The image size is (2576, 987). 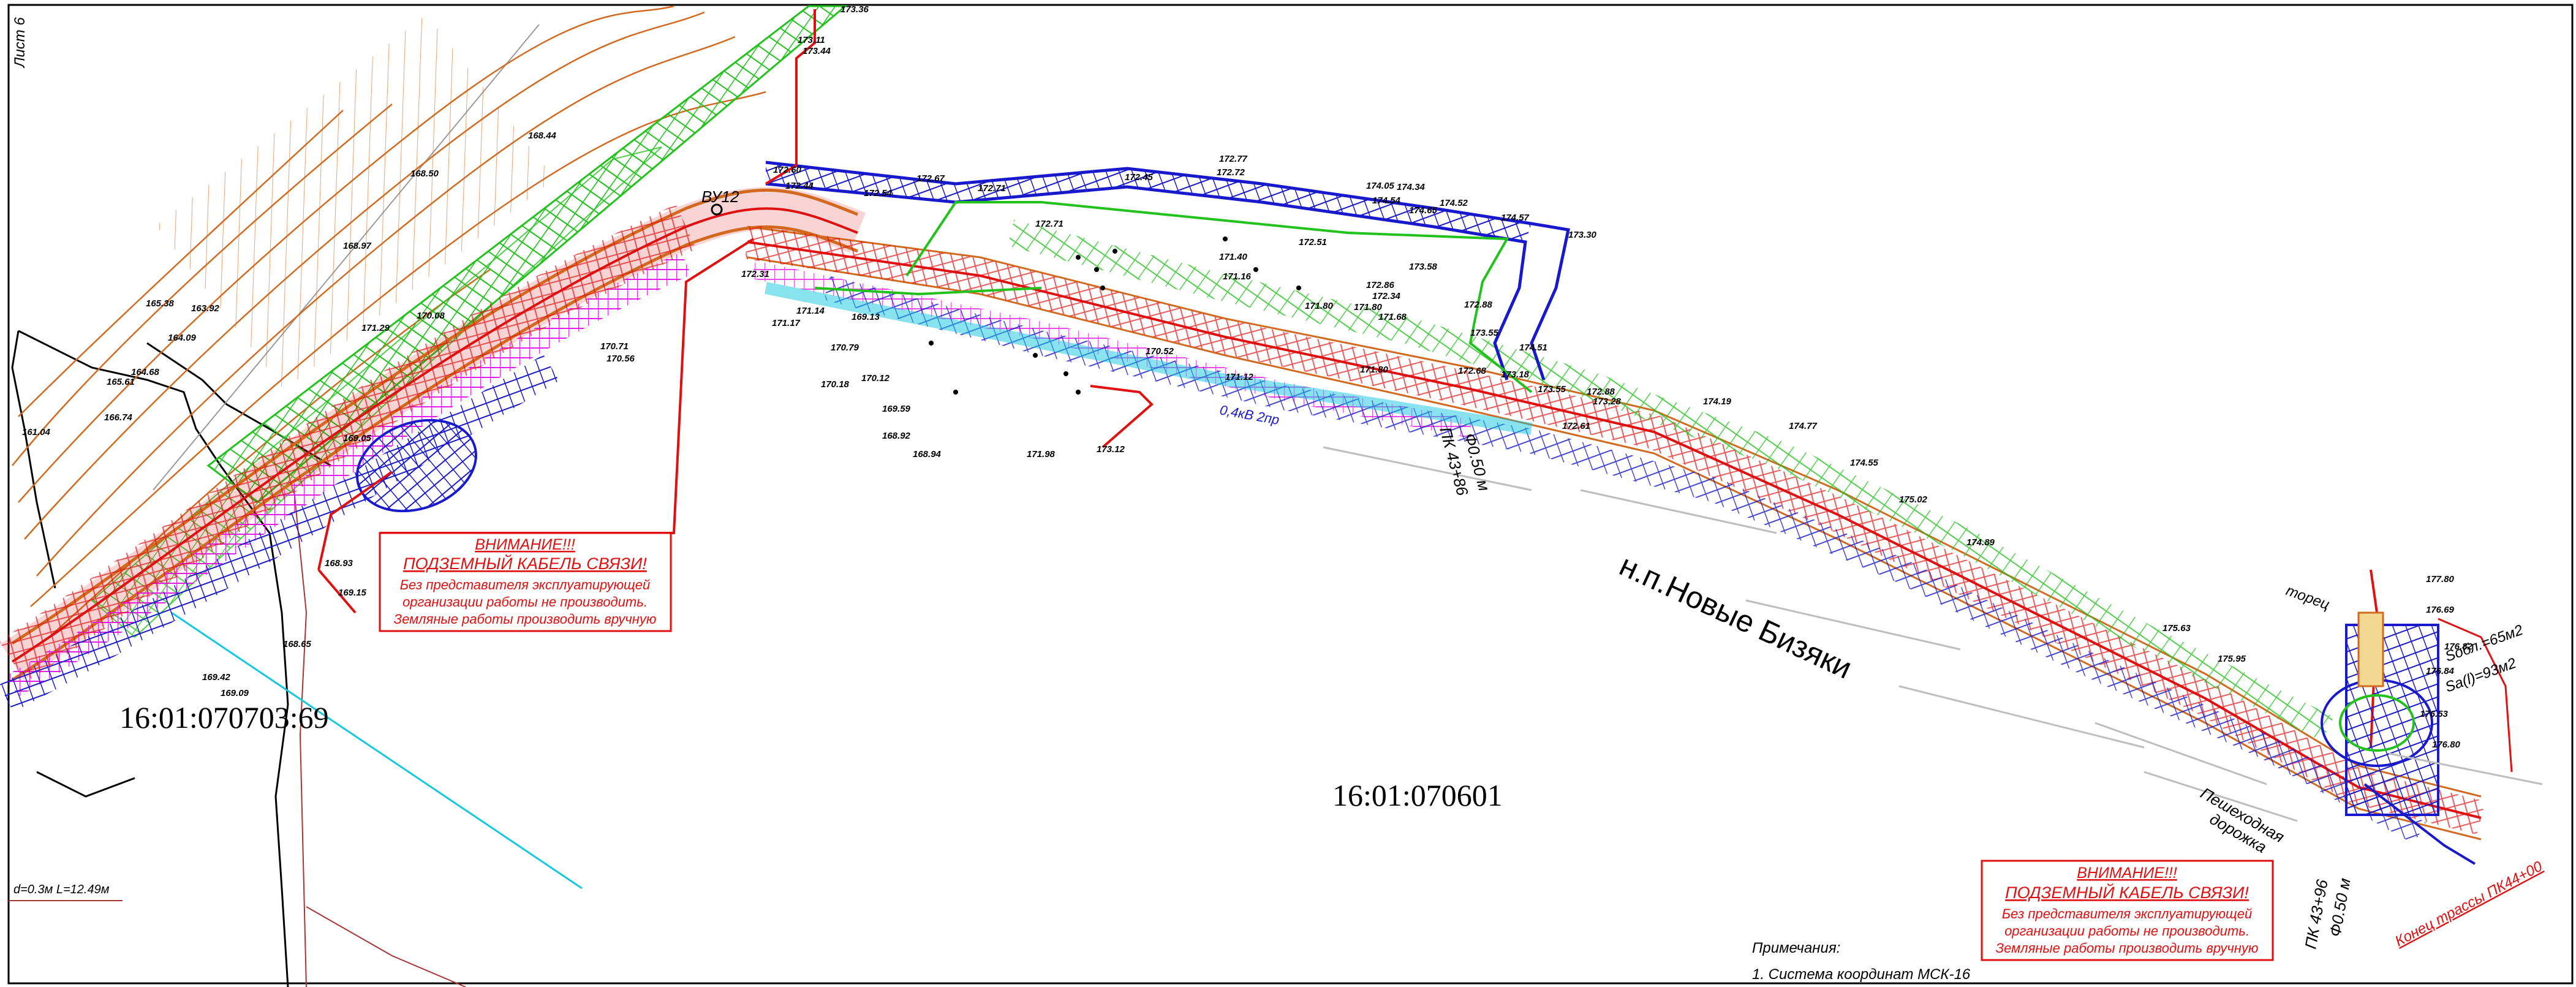 What do you see at coordinates (1160, 351) in the screenshot?
I see `elev-label: 170.52` at bounding box center [1160, 351].